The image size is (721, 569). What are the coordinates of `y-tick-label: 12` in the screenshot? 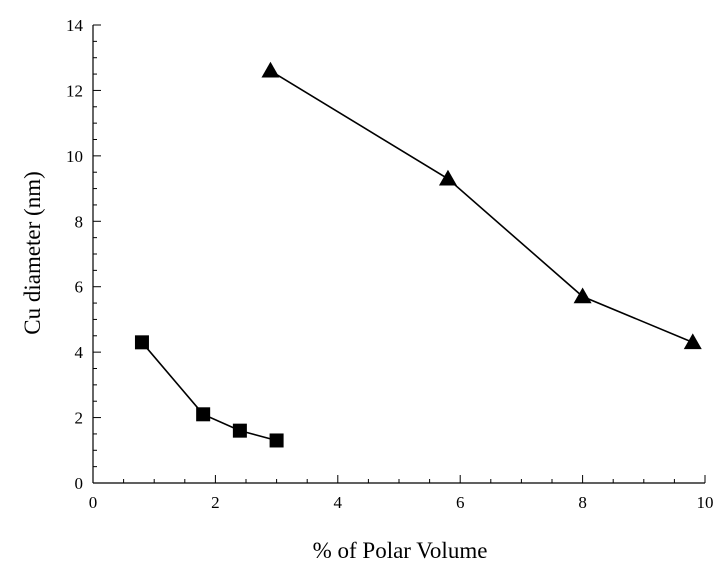 It's located at (74, 90).